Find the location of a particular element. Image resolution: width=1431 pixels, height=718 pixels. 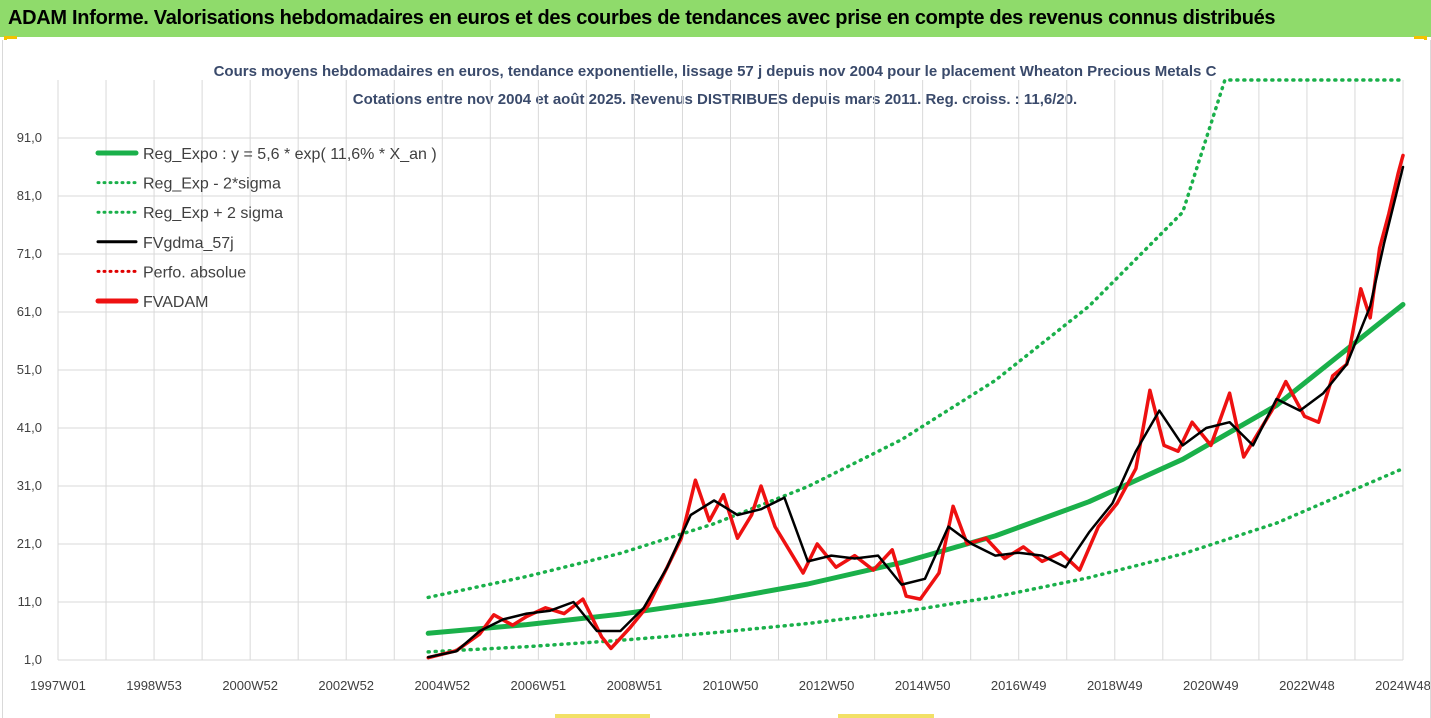

legend-label: Reg_Expo : y = 5,6 * exp( 11,6% * X_an ) is located at coordinates (290, 154).